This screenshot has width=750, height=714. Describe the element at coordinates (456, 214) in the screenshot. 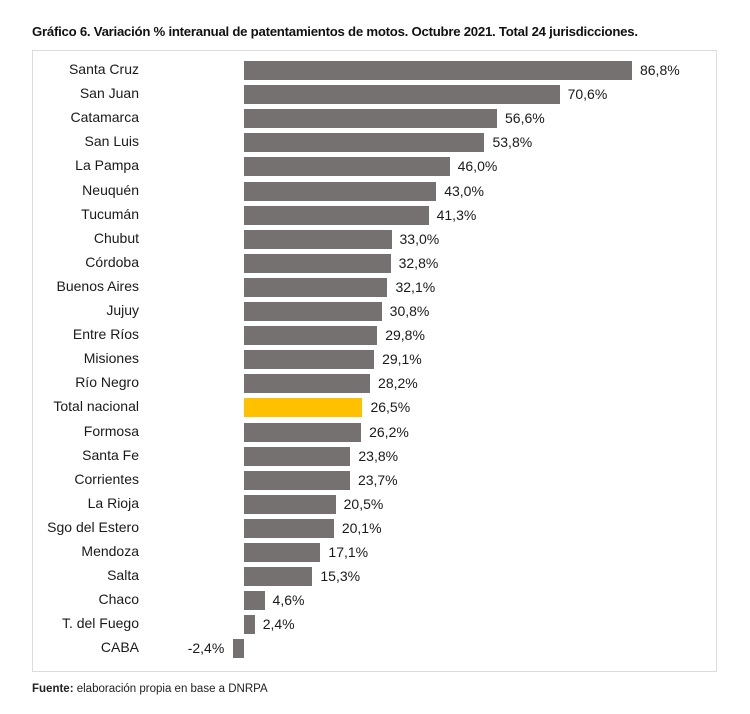

I see `value-label: 41,3%` at that location.